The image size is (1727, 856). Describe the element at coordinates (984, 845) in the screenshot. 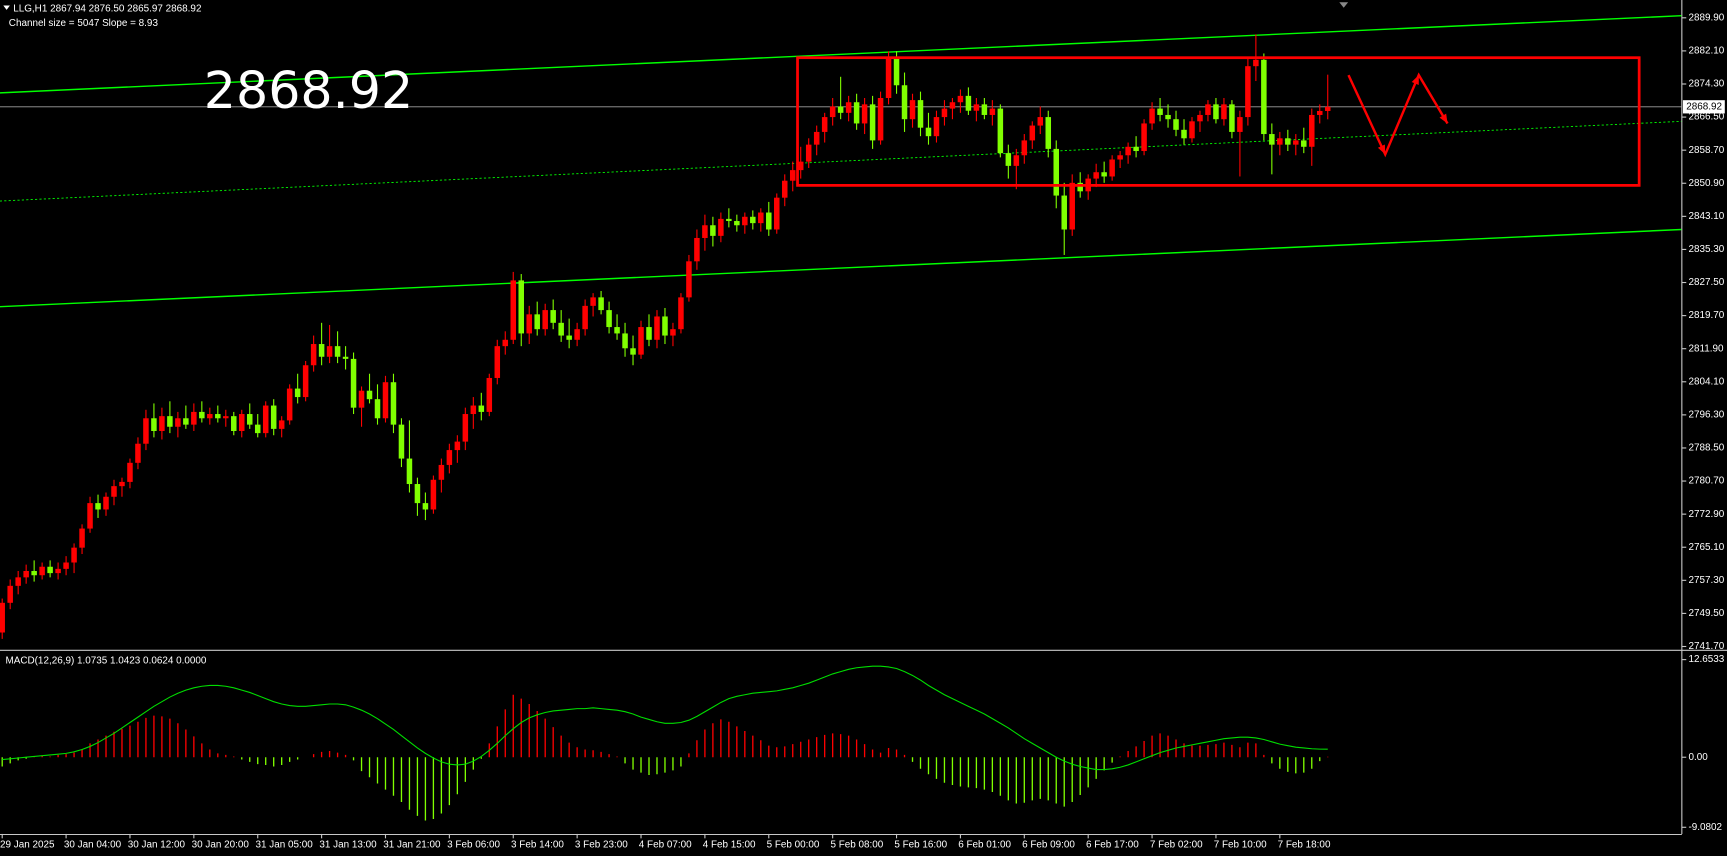

I see `x-tick-label: 6 Feb 01:00` at that location.